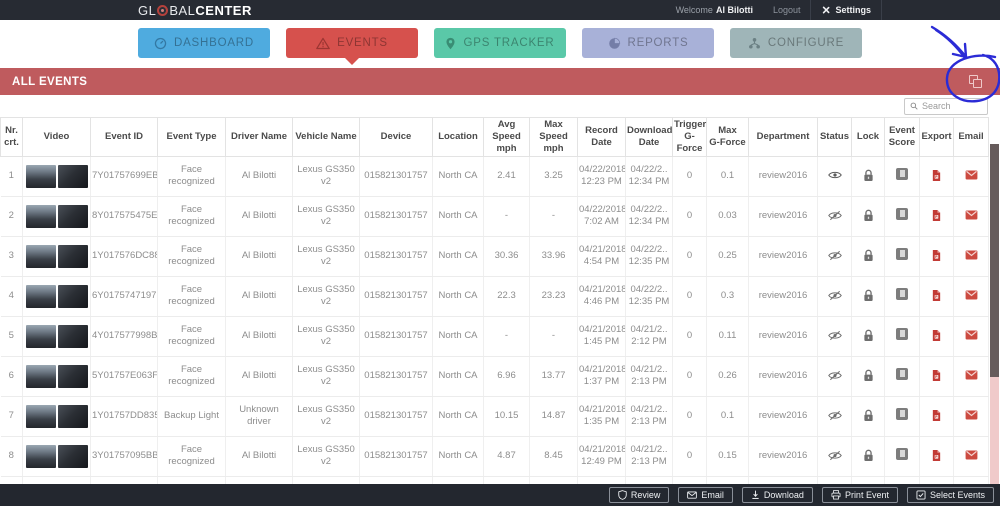  What do you see at coordinates (705, 495) in the screenshot?
I see `email-button: Email` at bounding box center [705, 495].